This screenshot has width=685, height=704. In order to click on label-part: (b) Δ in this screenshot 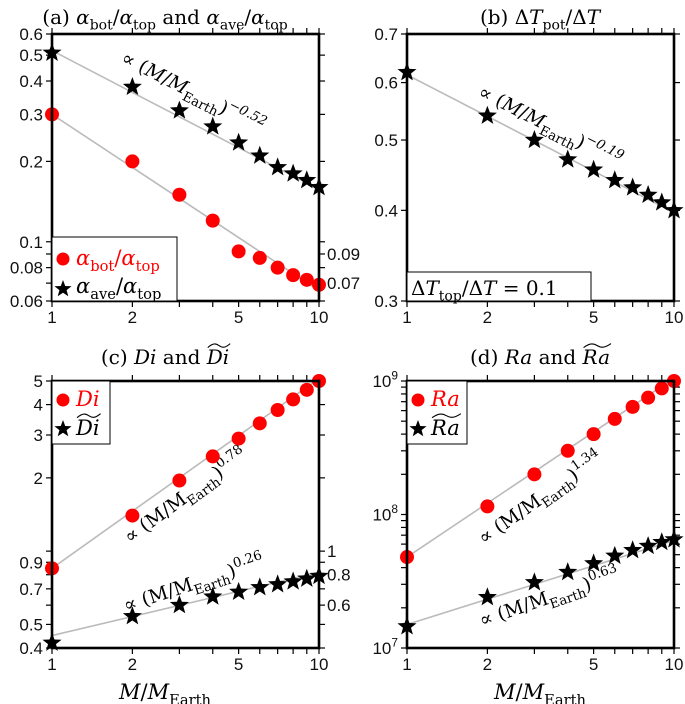, I will do `click(504, 17)`.